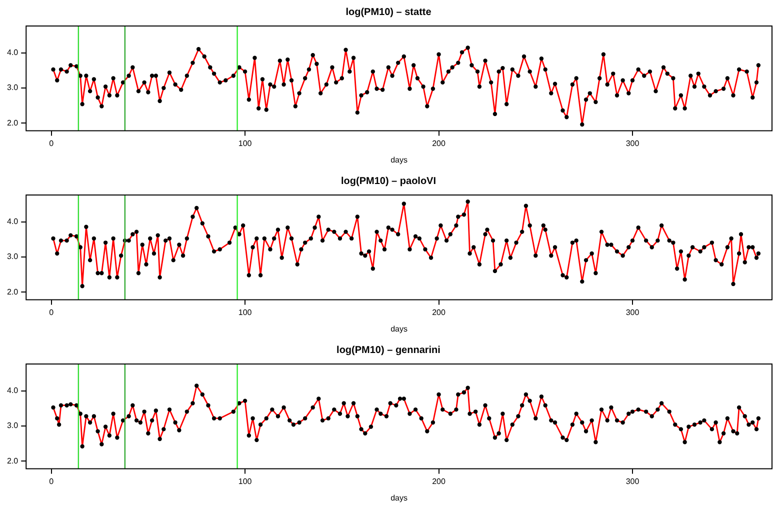 The width and height of the screenshot is (777, 508). Describe the element at coordinates (388, 181) in the screenshot. I see `chart-title: log(PM10) – paoloVI` at that location.